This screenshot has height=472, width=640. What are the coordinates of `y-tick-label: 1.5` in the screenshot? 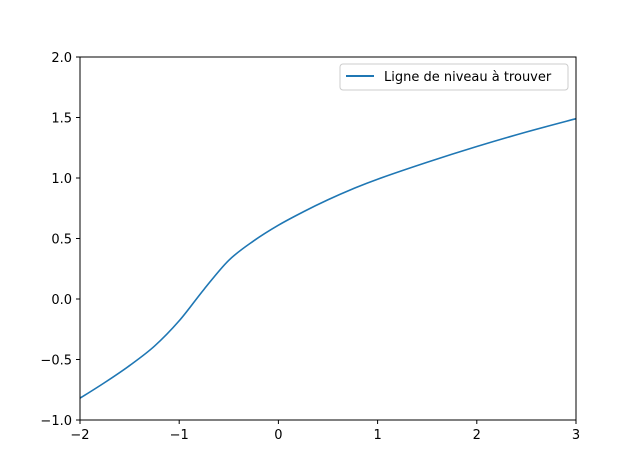 It's located at (61, 119).